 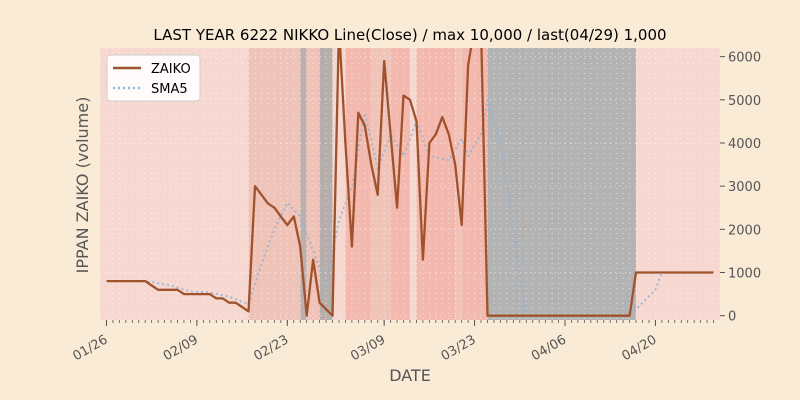 What do you see at coordinates (392, 342) in the screenshot?
I see `x-axis-ticks: 01/26 02/09 02/23 03/09 03/23 04/06 04/20` at bounding box center [392, 342].